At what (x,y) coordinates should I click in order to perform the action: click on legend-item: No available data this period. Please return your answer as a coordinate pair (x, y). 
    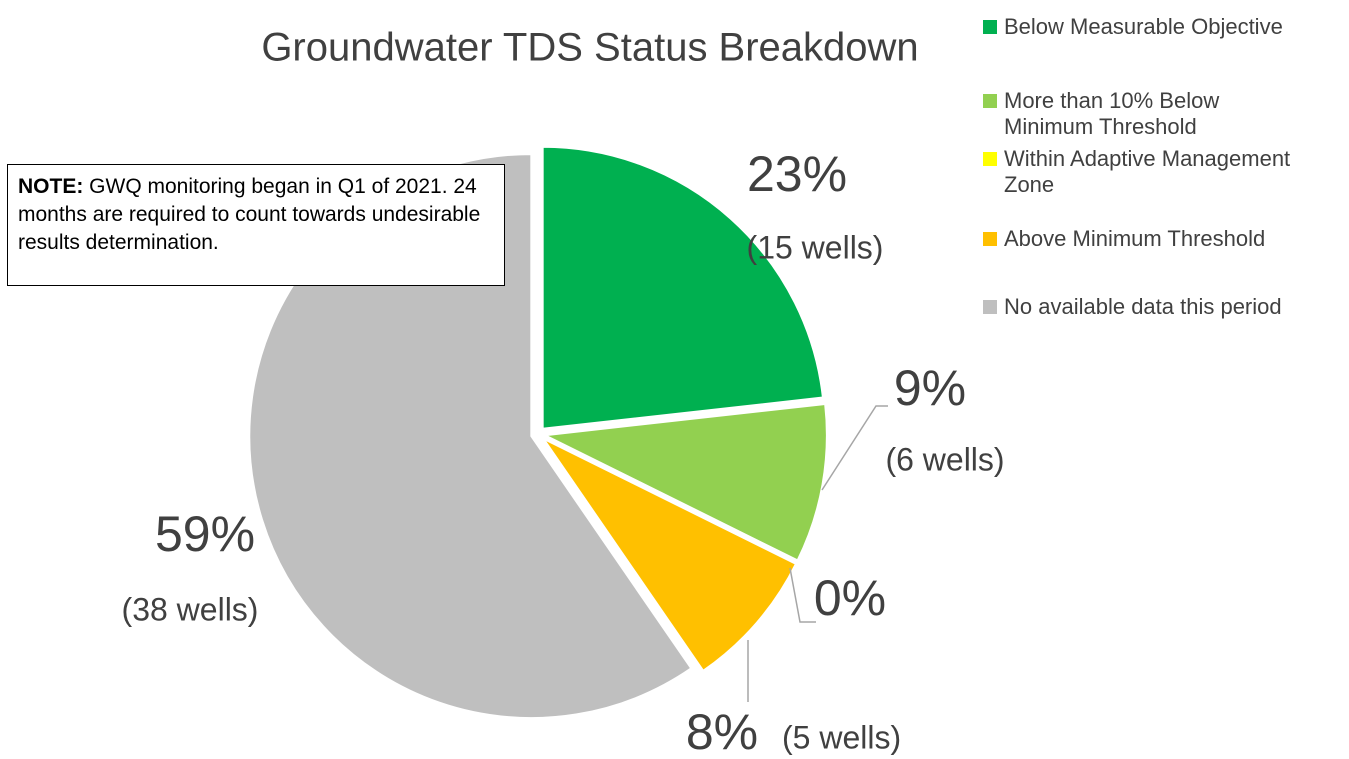
    Looking at the image, I should click on (1163, 307).